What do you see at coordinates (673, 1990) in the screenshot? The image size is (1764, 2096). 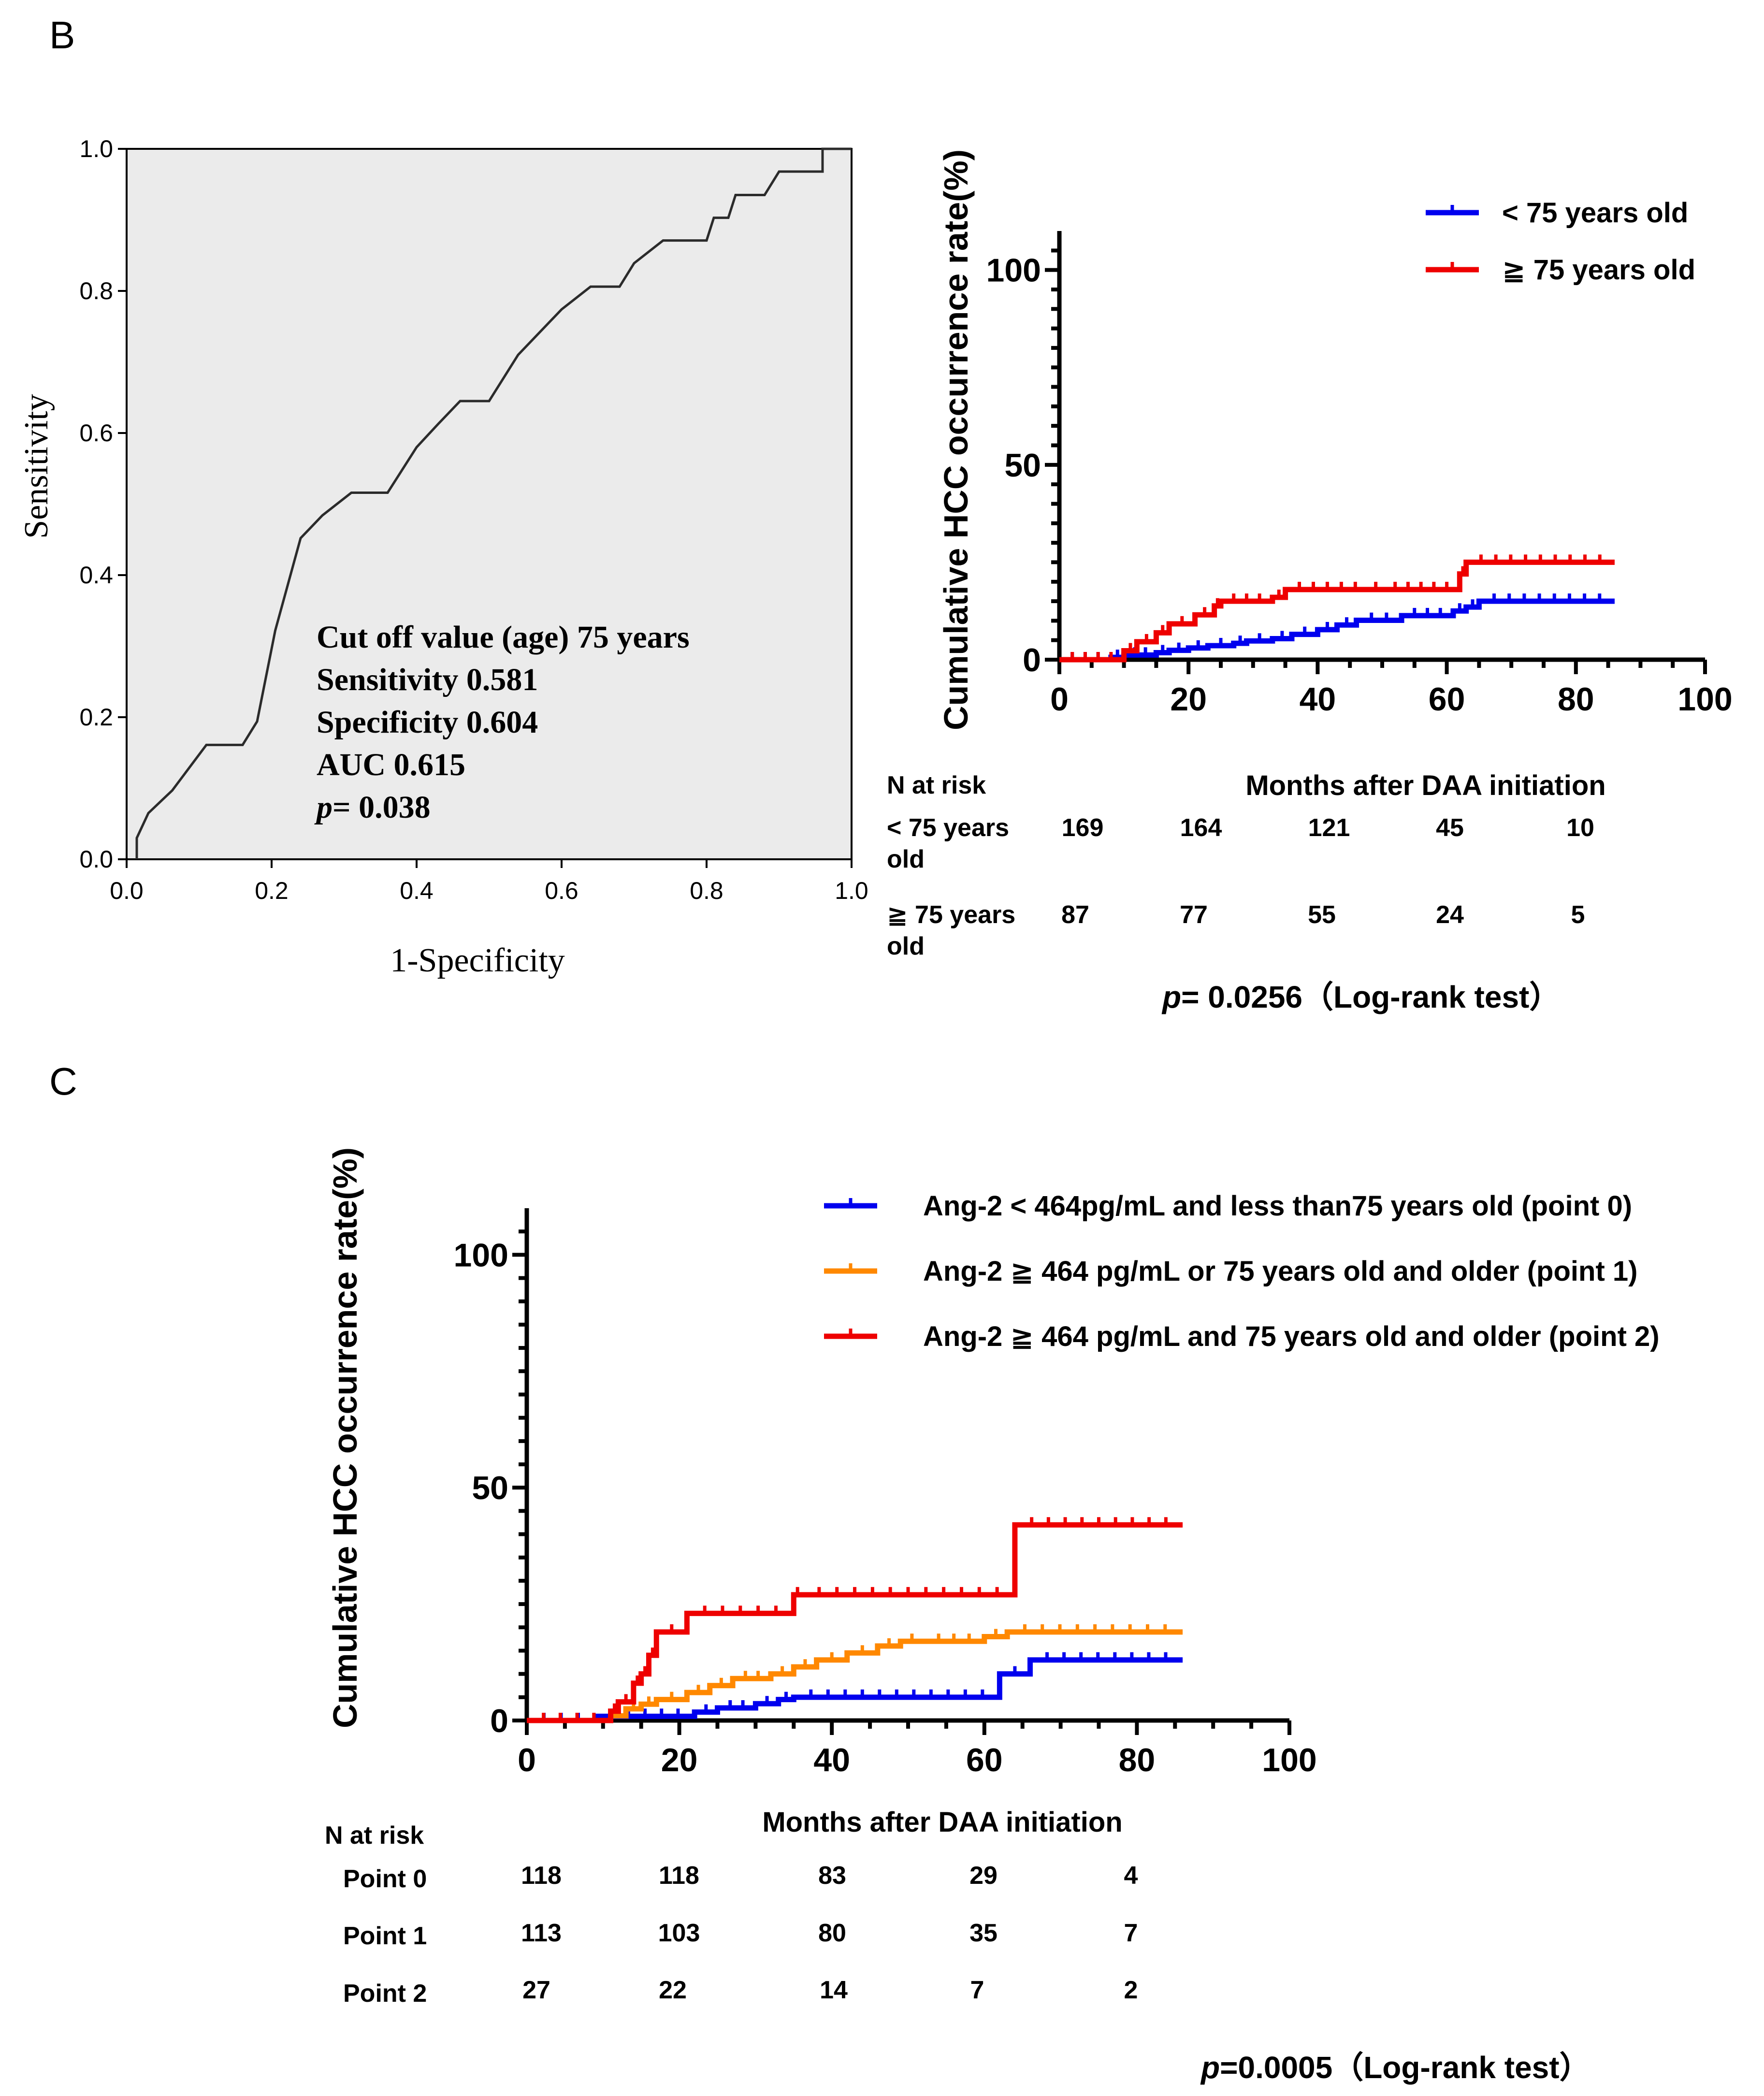 I see `km-c-risk-cell: 22` at bounding box center [673, 1990].